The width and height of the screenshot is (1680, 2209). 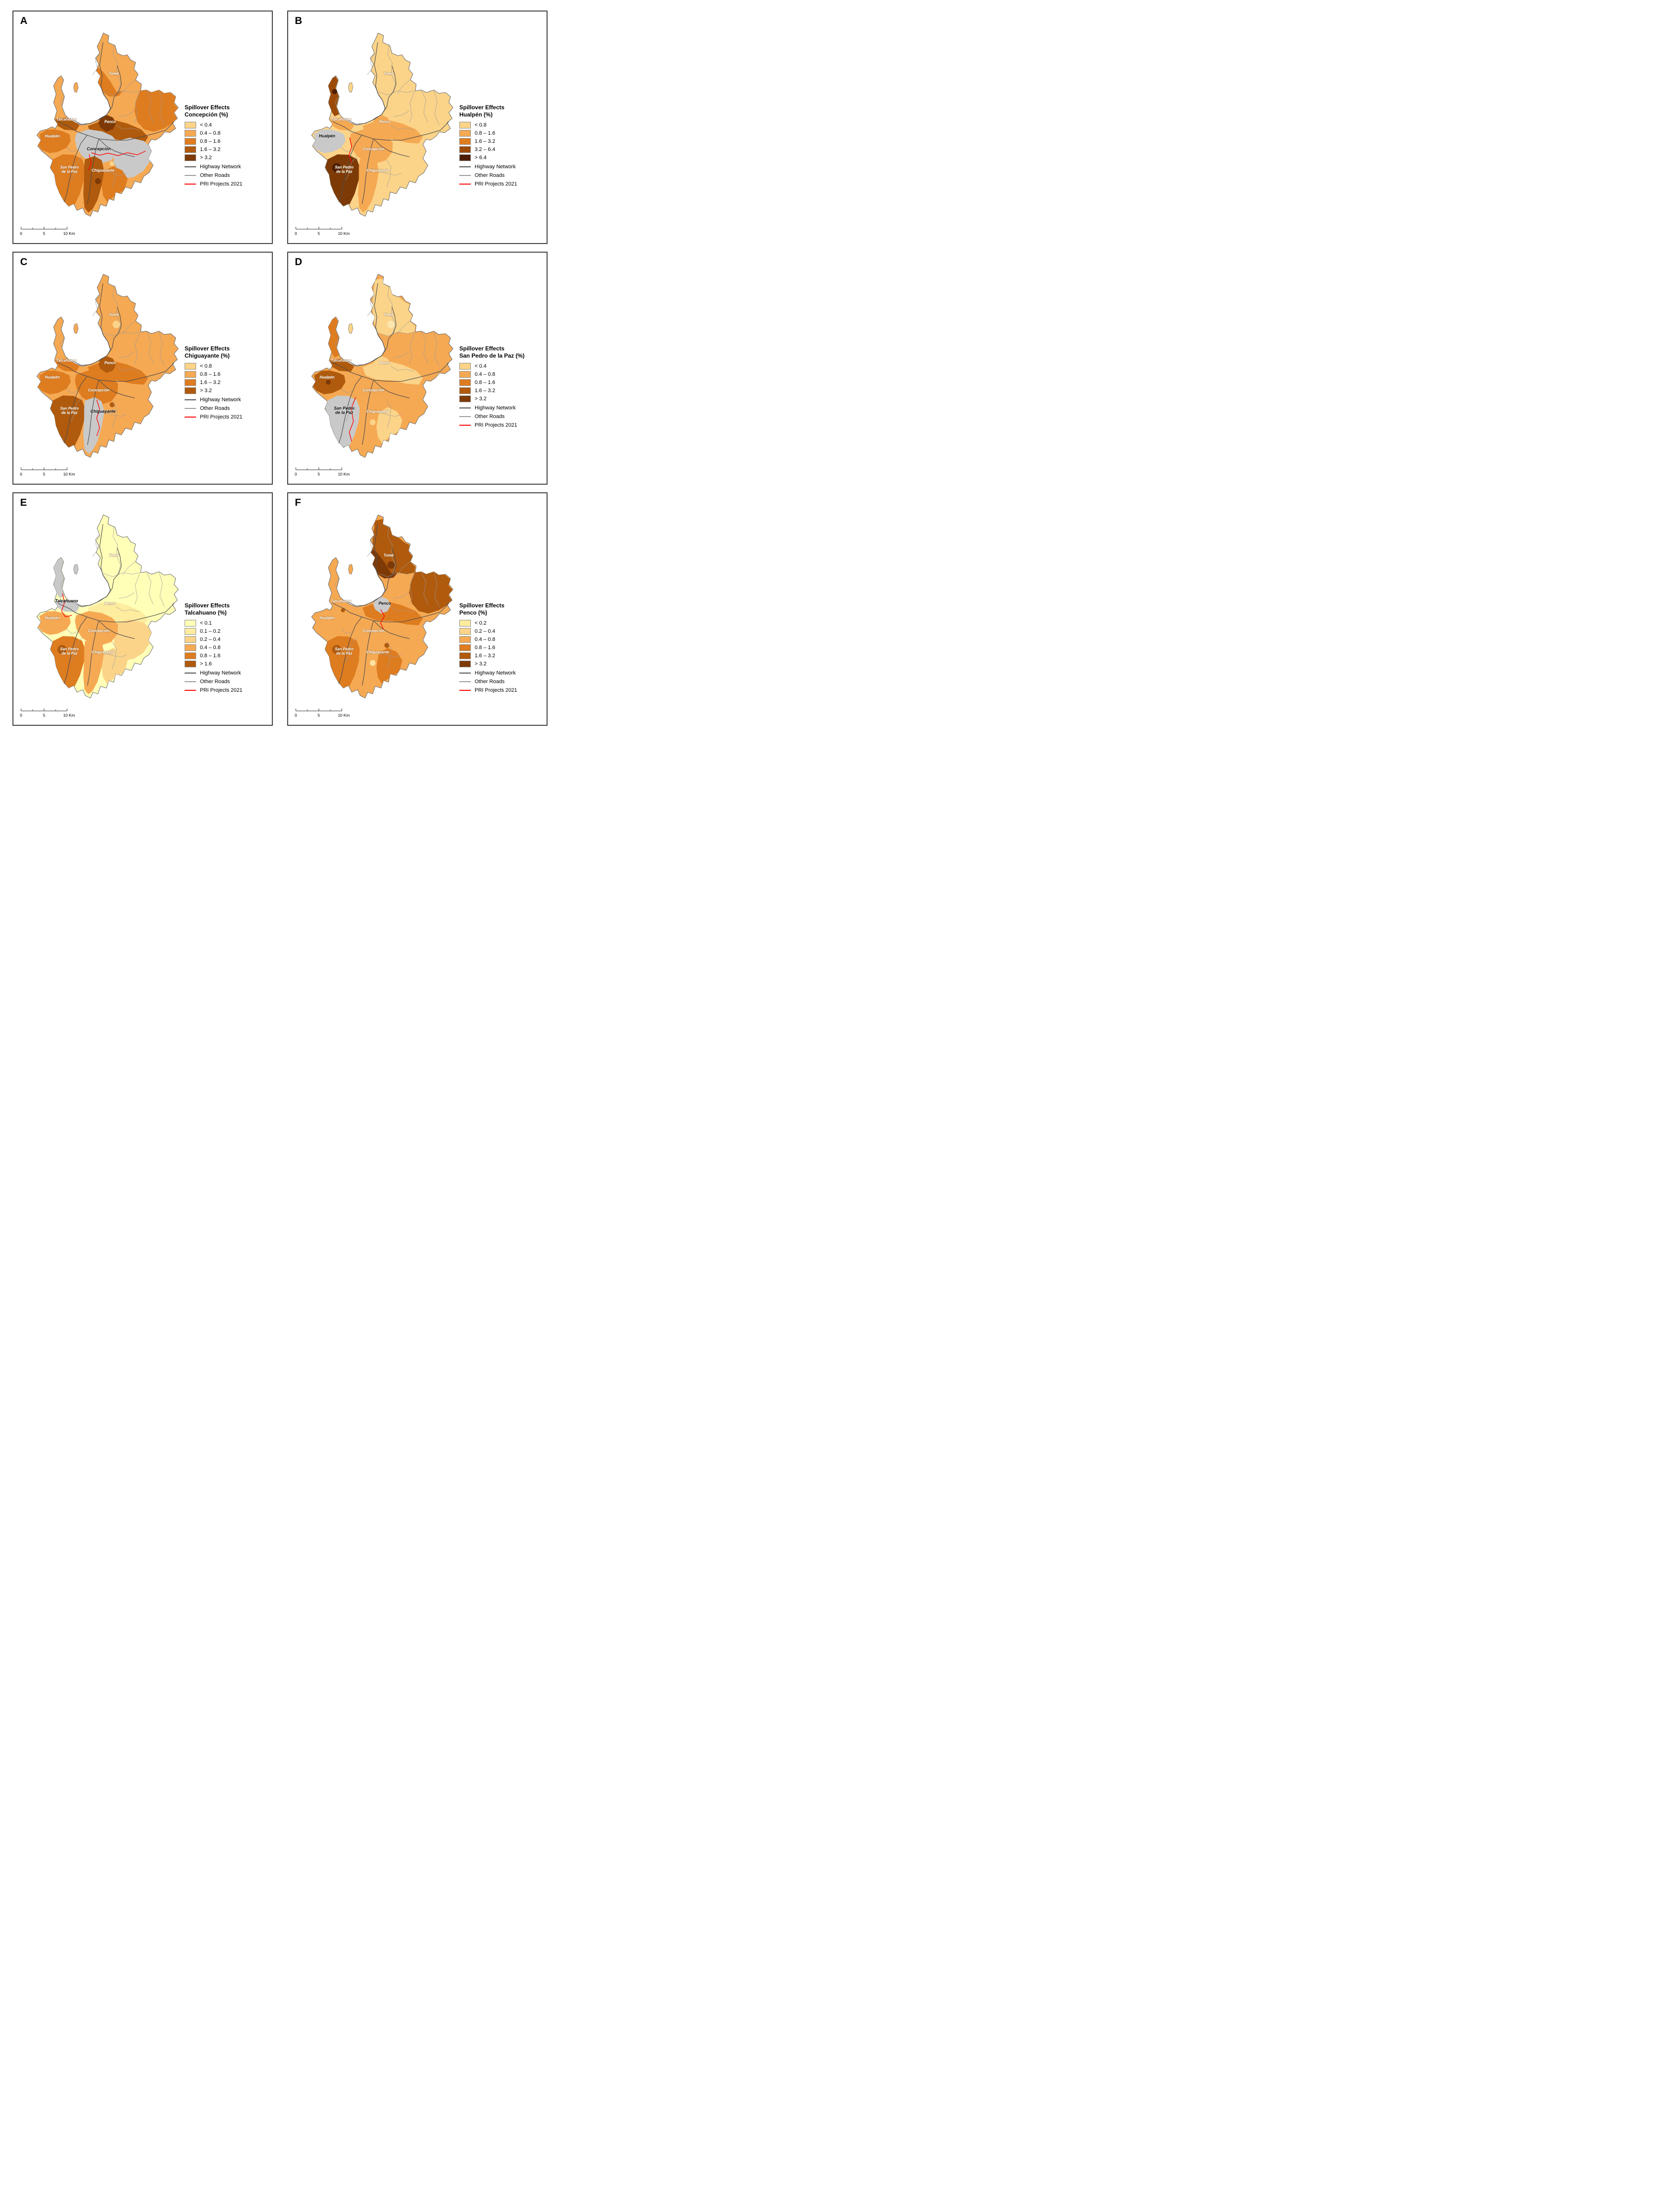 I want to click on legend-title-line2: Hualpén (%), so click(x=476, y=115).